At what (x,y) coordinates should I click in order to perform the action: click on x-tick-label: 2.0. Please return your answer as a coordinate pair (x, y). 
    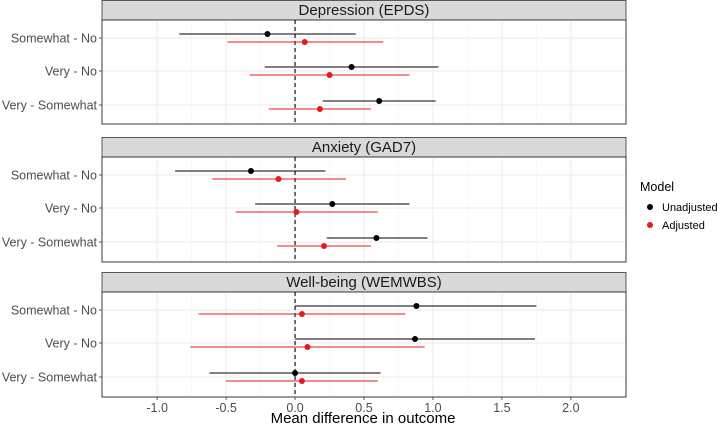
    Looking at the image, I should click on (570, 408).